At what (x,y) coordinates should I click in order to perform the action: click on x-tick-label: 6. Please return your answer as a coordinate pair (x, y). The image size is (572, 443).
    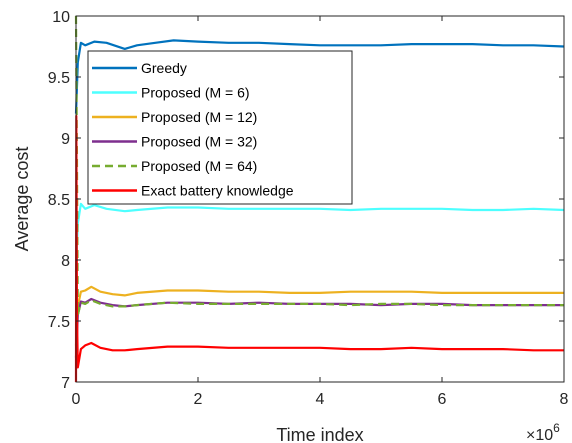
    Looking at the image, I should click on (442, 399).